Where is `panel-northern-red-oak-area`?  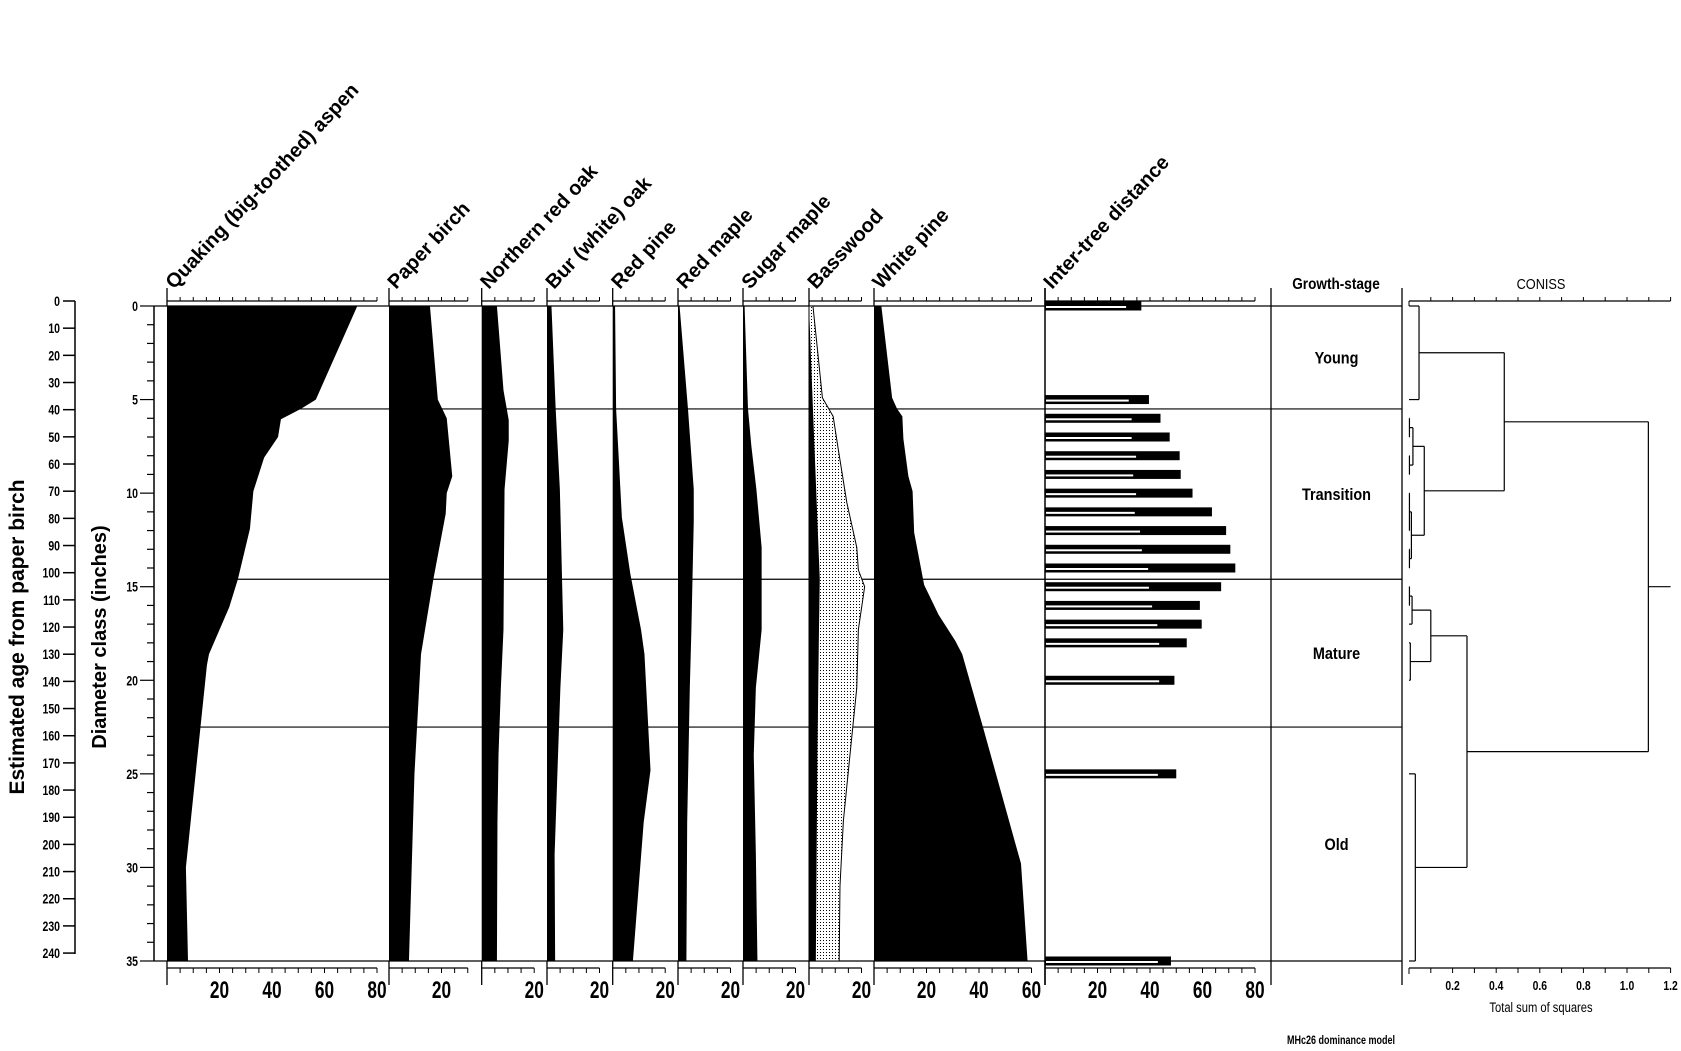
panel-northern-red-oak-area is located at coordinates (495, 633).